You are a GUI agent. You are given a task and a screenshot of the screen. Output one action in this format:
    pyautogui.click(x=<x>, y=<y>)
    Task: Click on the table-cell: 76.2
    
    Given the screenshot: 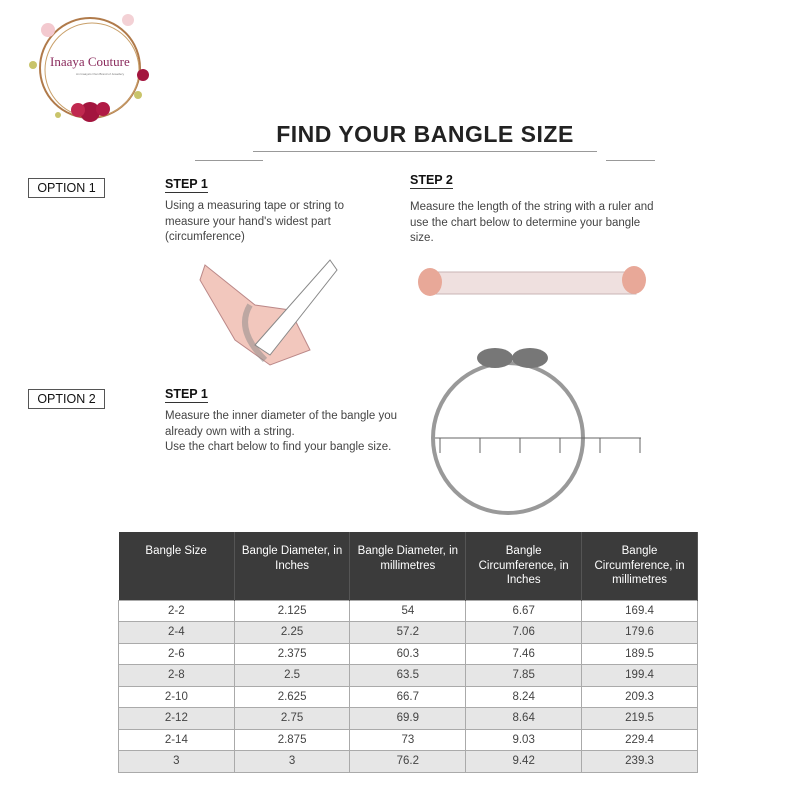 What is the action you would take?
    pyautogui.click(x=408, y=761)
    